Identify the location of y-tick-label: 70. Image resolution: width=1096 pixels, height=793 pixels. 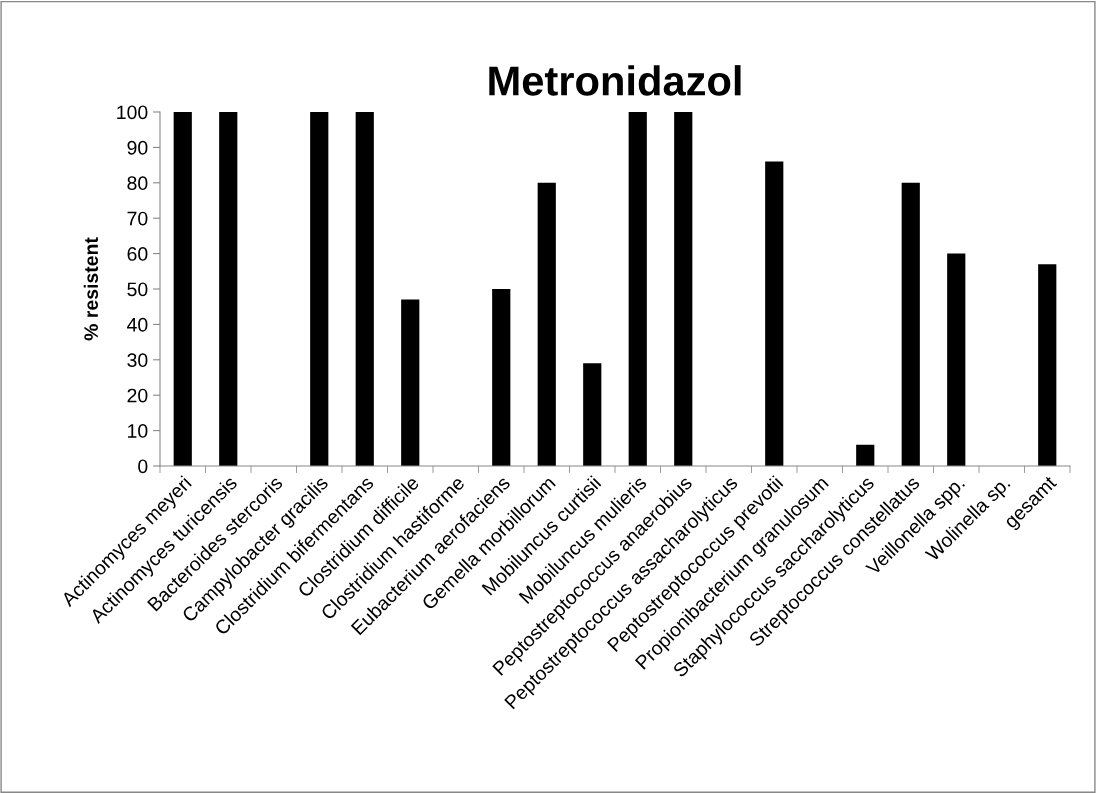
(137, 218).